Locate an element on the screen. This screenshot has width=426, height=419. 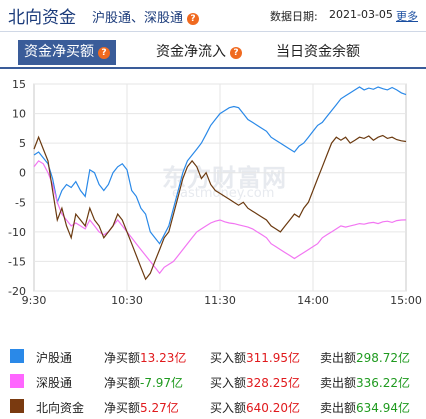
net-buy-value: -7.97亿 is located at coordinates (162, 383).